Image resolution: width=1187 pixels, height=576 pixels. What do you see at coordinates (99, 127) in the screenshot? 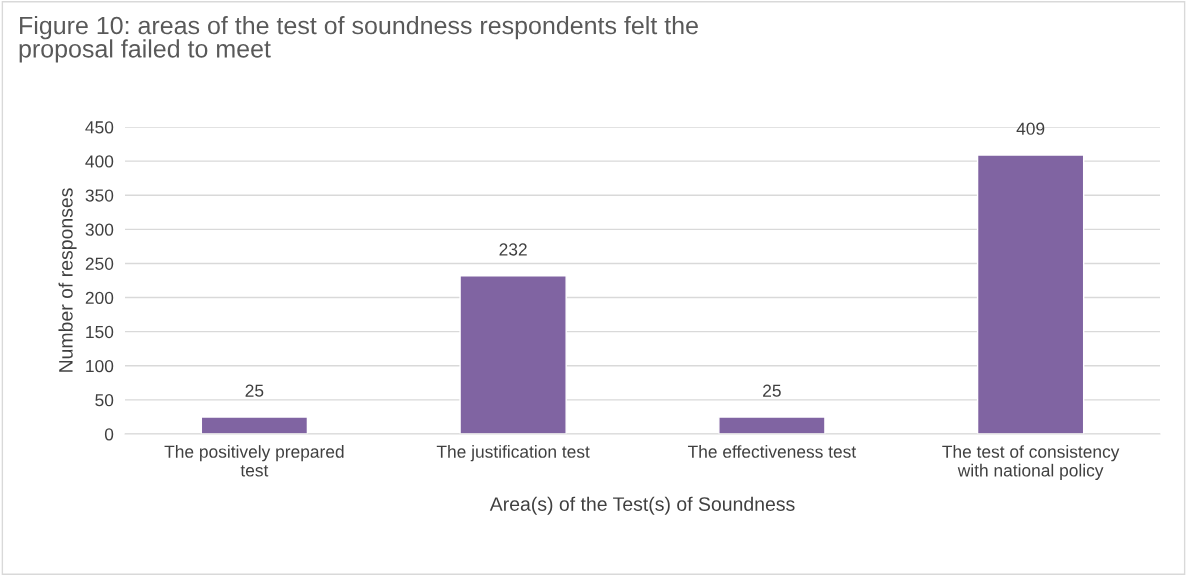
I see `y-tick-label: 450` at bounding box center [99, 127].